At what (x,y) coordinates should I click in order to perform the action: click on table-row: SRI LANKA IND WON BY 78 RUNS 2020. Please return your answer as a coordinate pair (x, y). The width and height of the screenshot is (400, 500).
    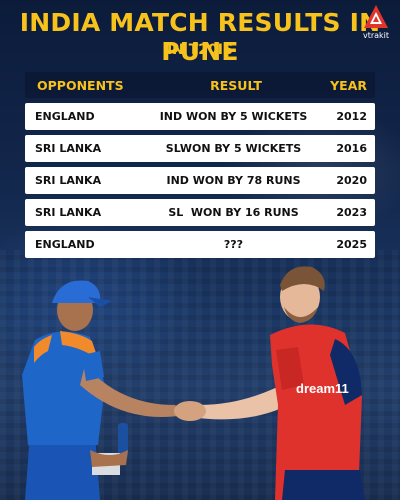
    Looking at the image, I should click on (200, 180).